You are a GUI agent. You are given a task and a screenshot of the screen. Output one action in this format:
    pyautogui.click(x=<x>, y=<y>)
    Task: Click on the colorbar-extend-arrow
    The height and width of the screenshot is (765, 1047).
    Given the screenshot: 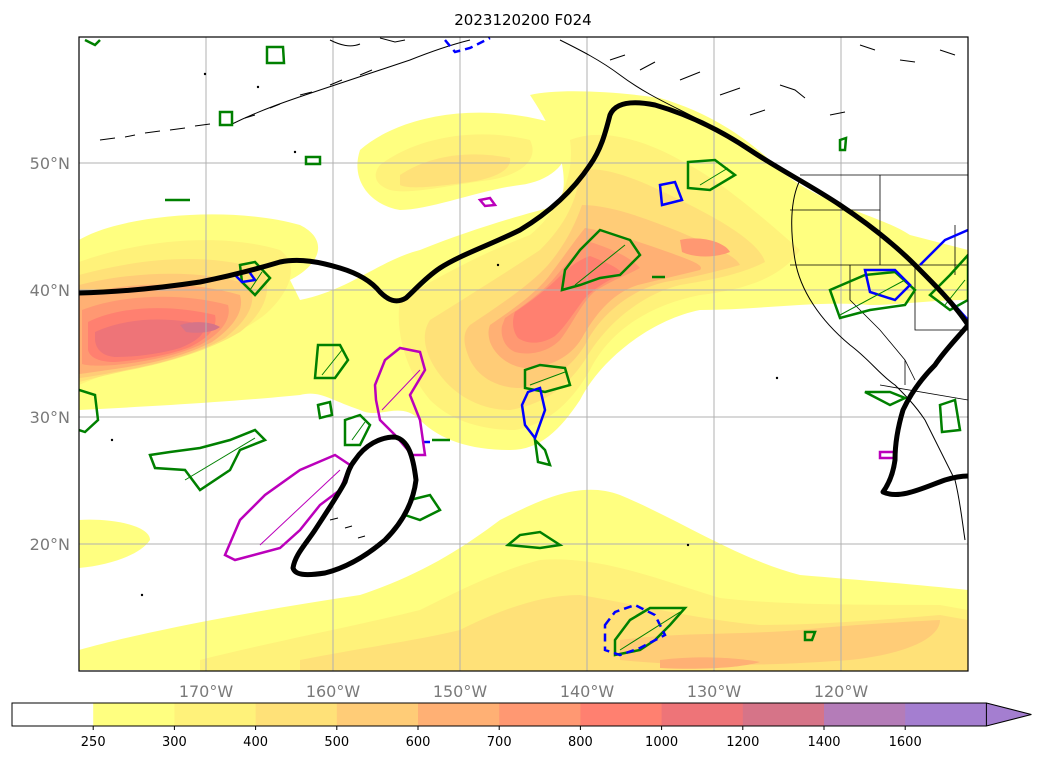 What is the action you would take?
    pyautogui.click(x=1008, y=714)
    